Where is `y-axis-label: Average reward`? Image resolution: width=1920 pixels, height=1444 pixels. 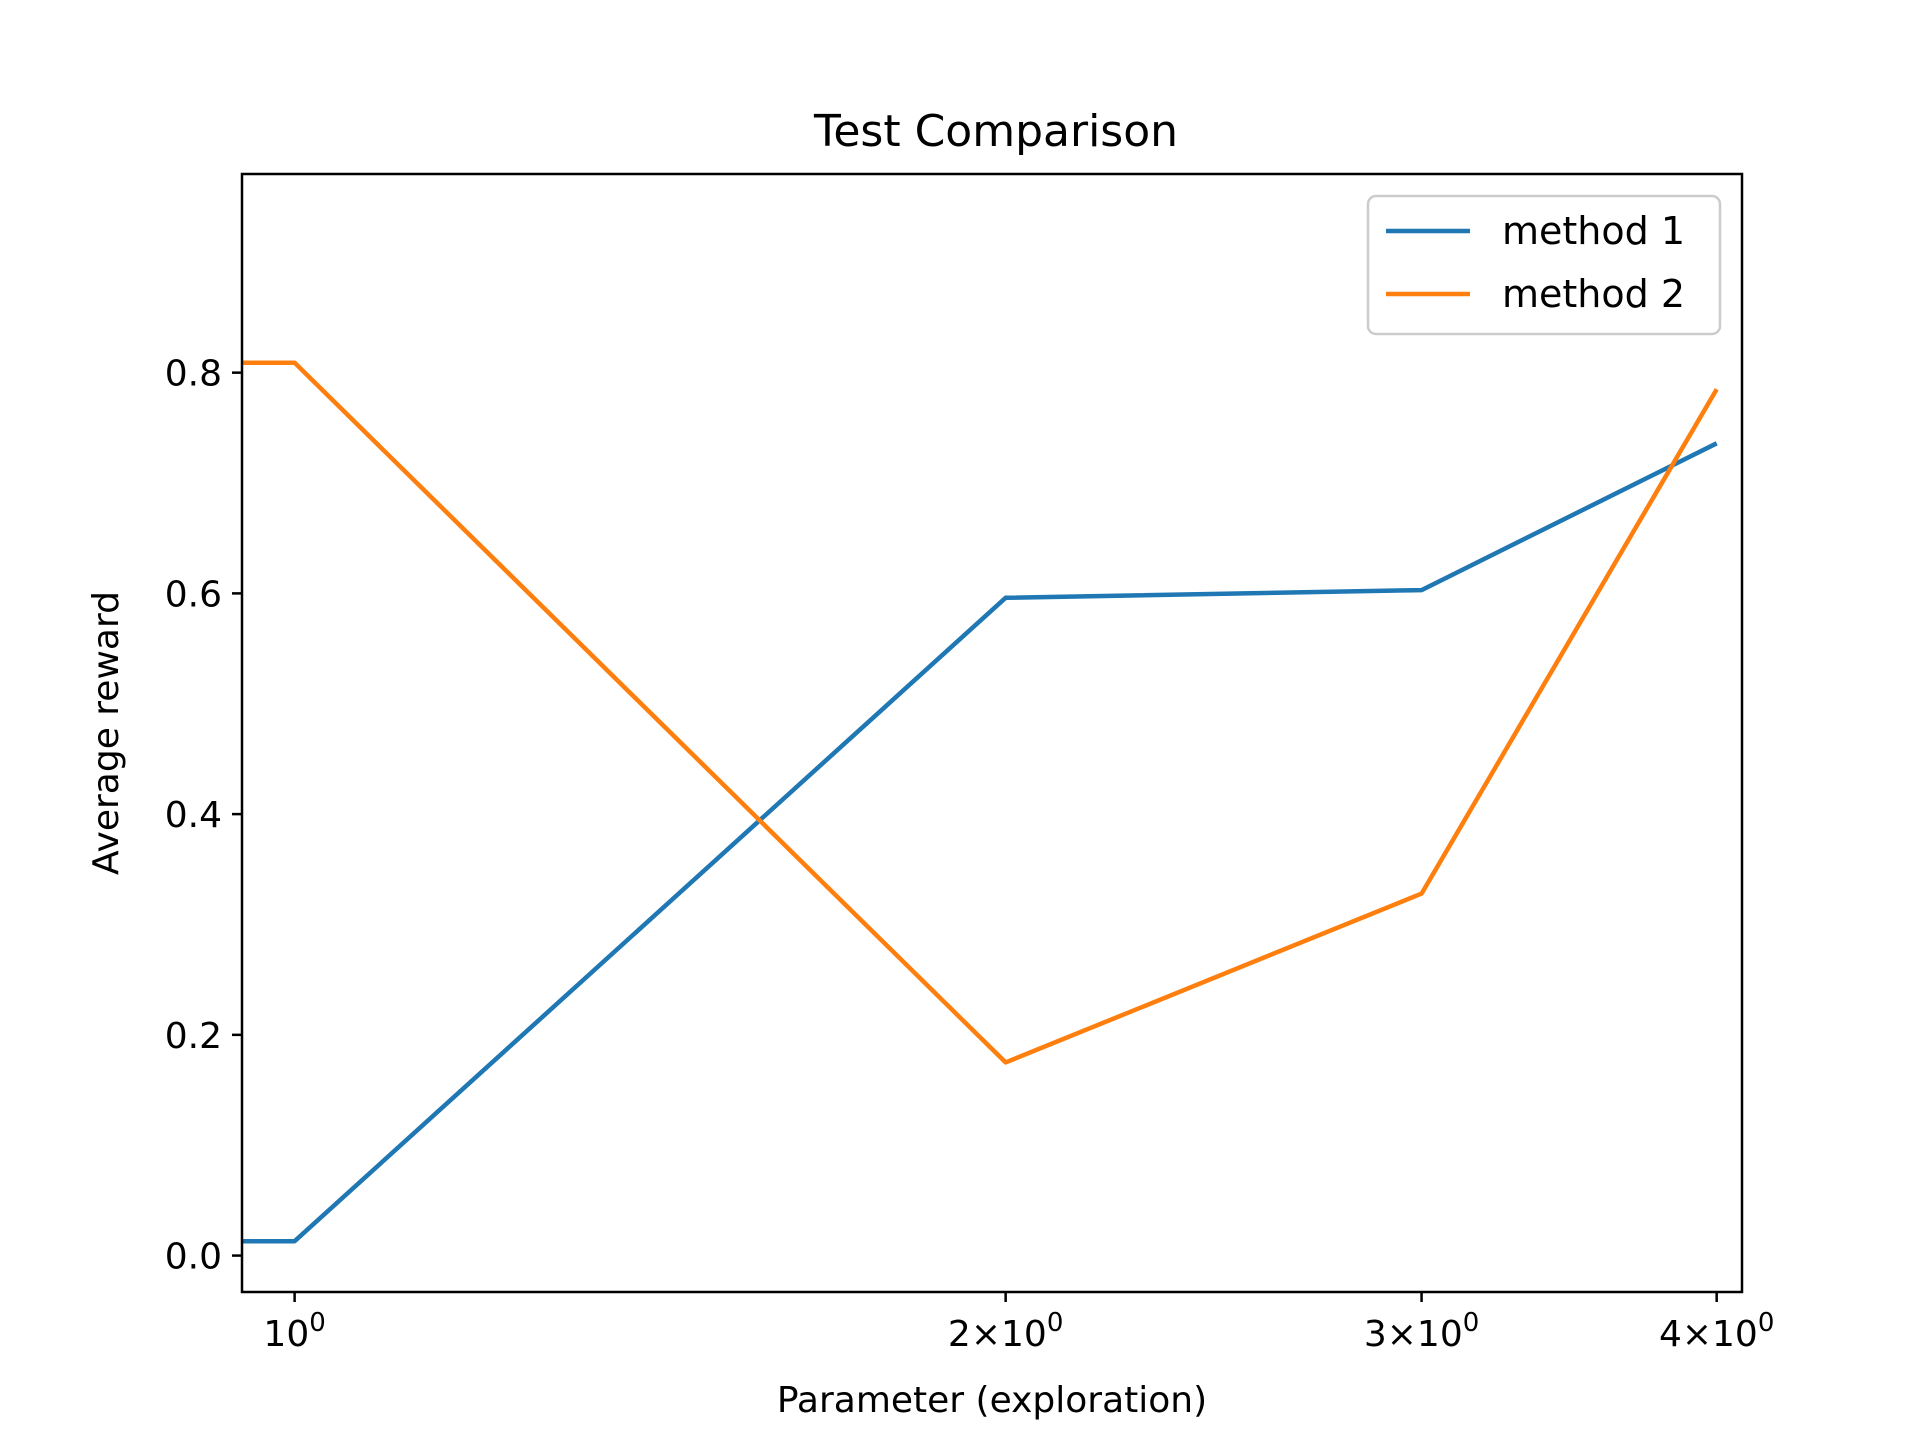 y-axis-label: Average reward is located at coordinates (106, 733).